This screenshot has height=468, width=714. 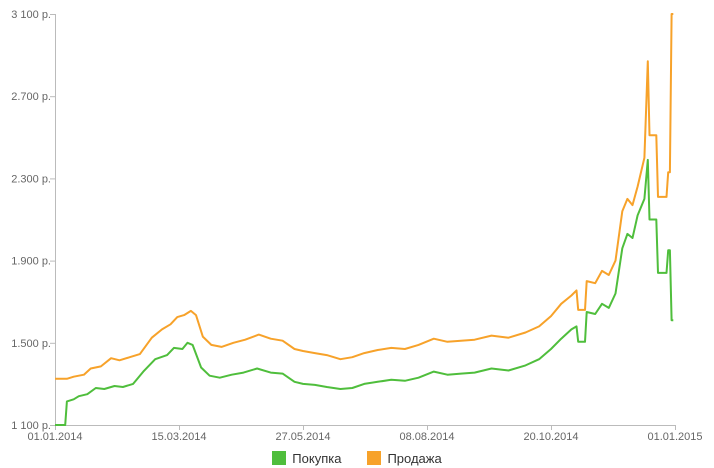 What do you see at coordinates (31, 262) in the screenshot?
I see `y-tick-label: 1.900 р.` at bounding box center [31, 262].